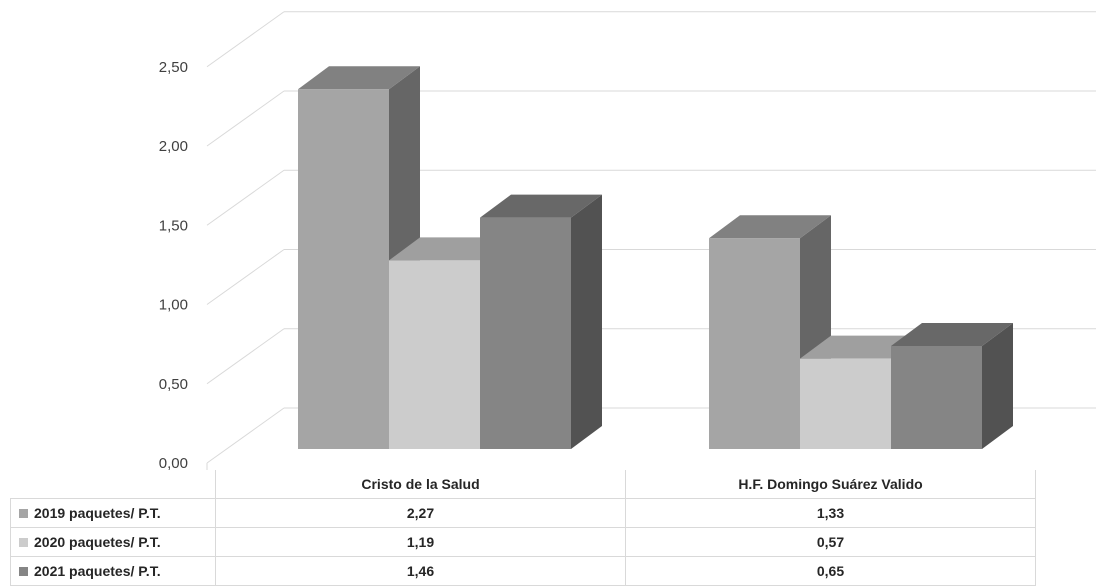 The height and width of the screenshot is (587, 1096). I want to click on data-label: 0,65, so click(830, 571).